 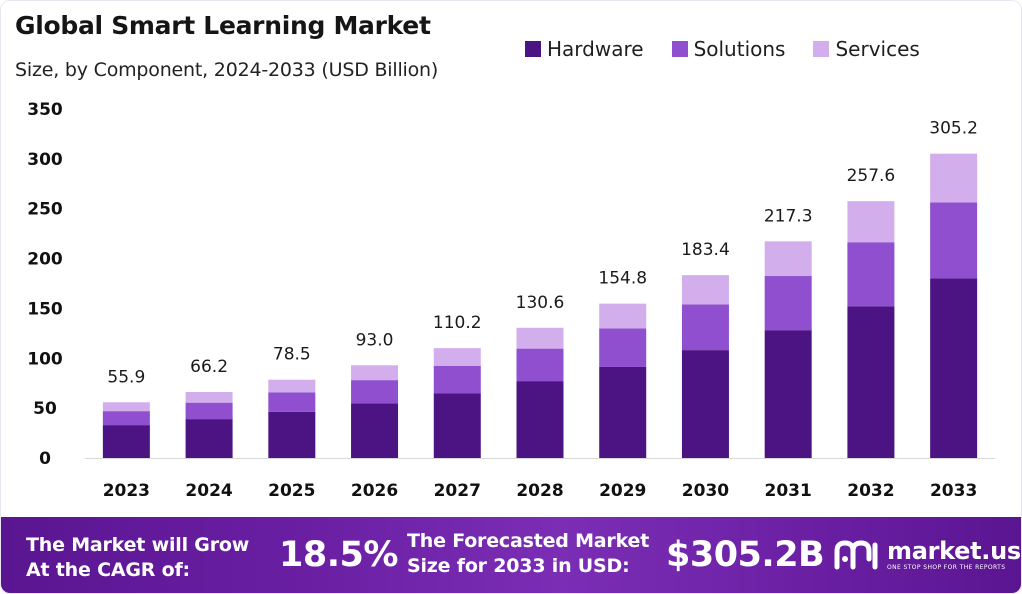 I want to click on data-label-total: 130.6, so click(x=540, y=303).